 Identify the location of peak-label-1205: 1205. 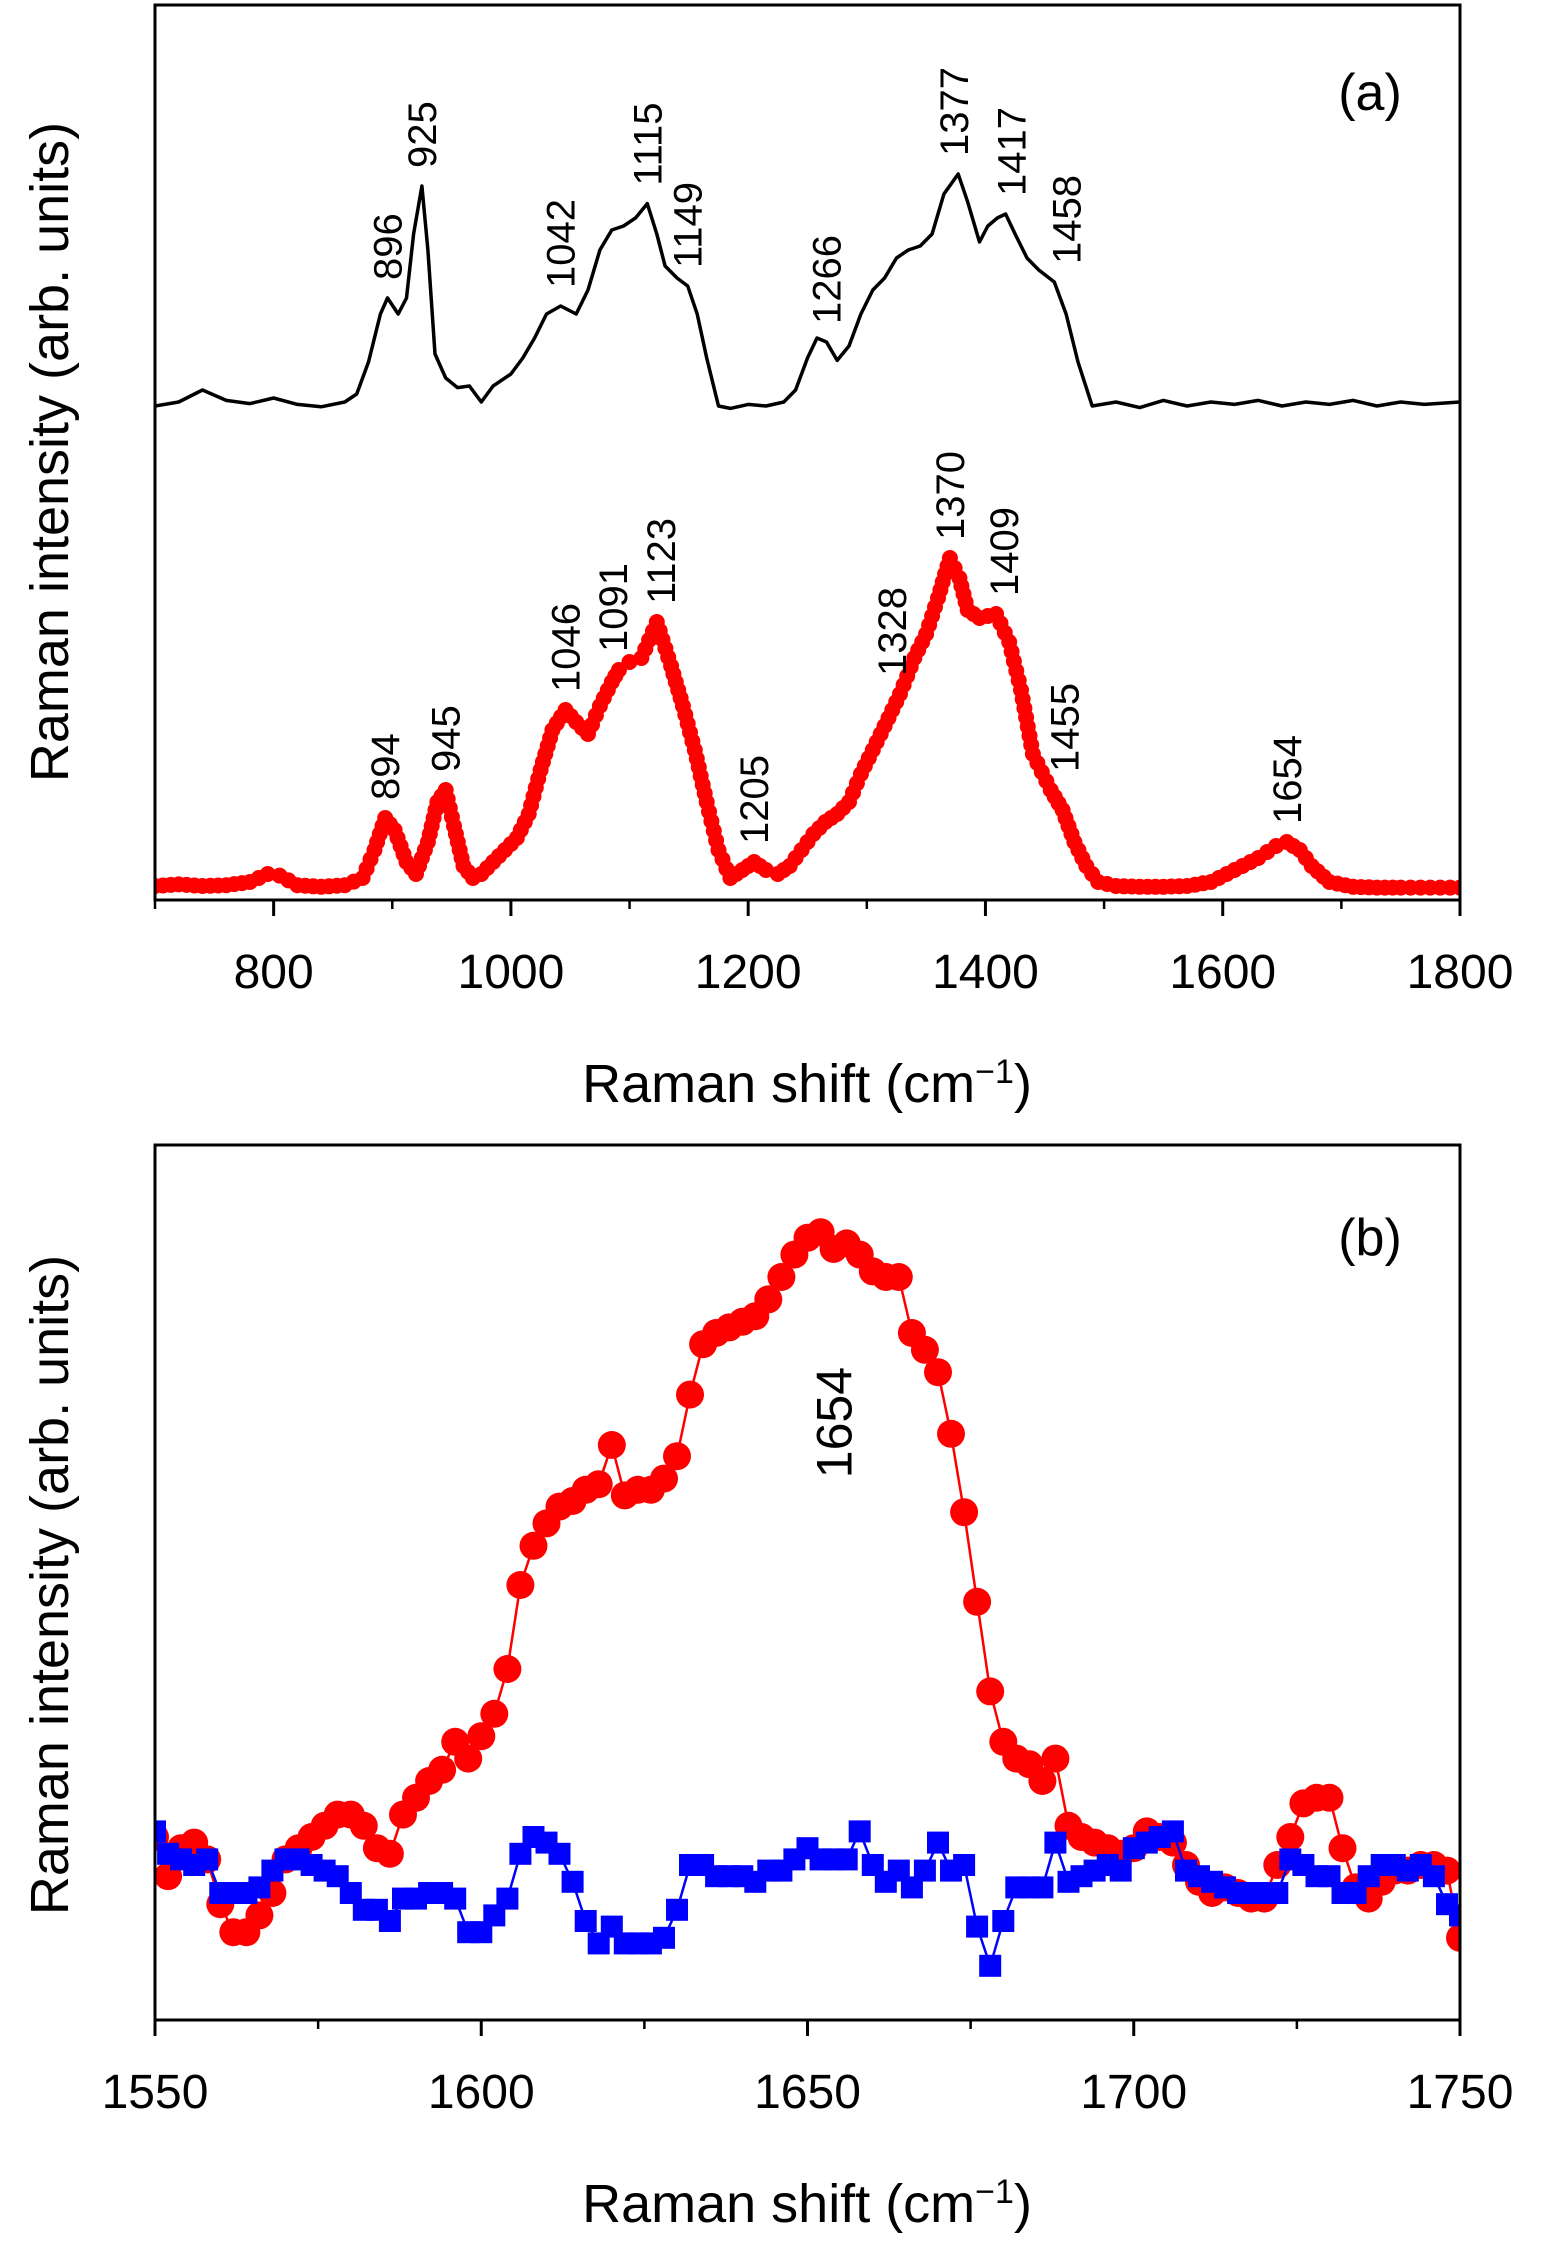
(755, 799).